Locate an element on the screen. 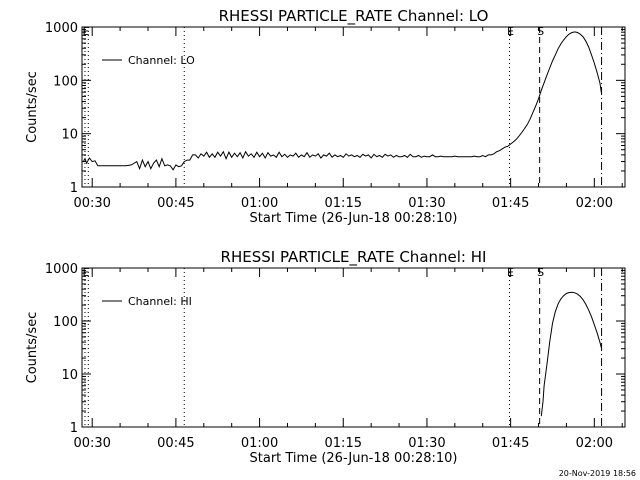  x-tick-label-hi: 02:00 is located at coordinates (594, 443).